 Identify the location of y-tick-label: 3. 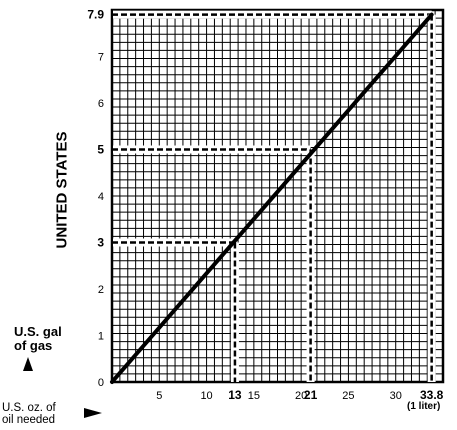
(100, 243).